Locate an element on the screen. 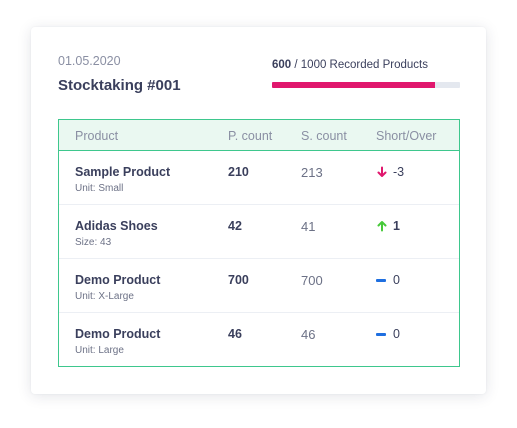  product-detail: Unit: Large is located at coordinates (99, 350).